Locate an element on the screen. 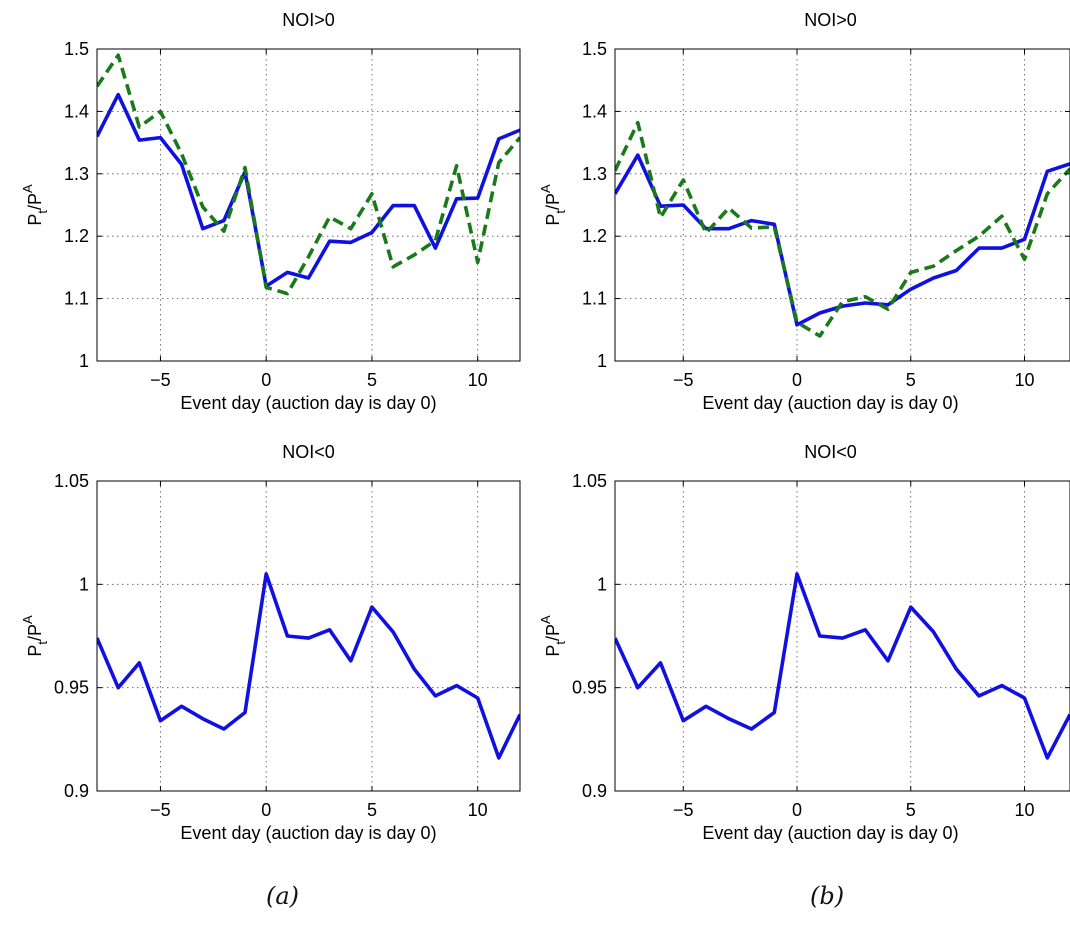 The image size is (1070, 941). panel-caption-a: (a) is located at coordinates (283, 896).